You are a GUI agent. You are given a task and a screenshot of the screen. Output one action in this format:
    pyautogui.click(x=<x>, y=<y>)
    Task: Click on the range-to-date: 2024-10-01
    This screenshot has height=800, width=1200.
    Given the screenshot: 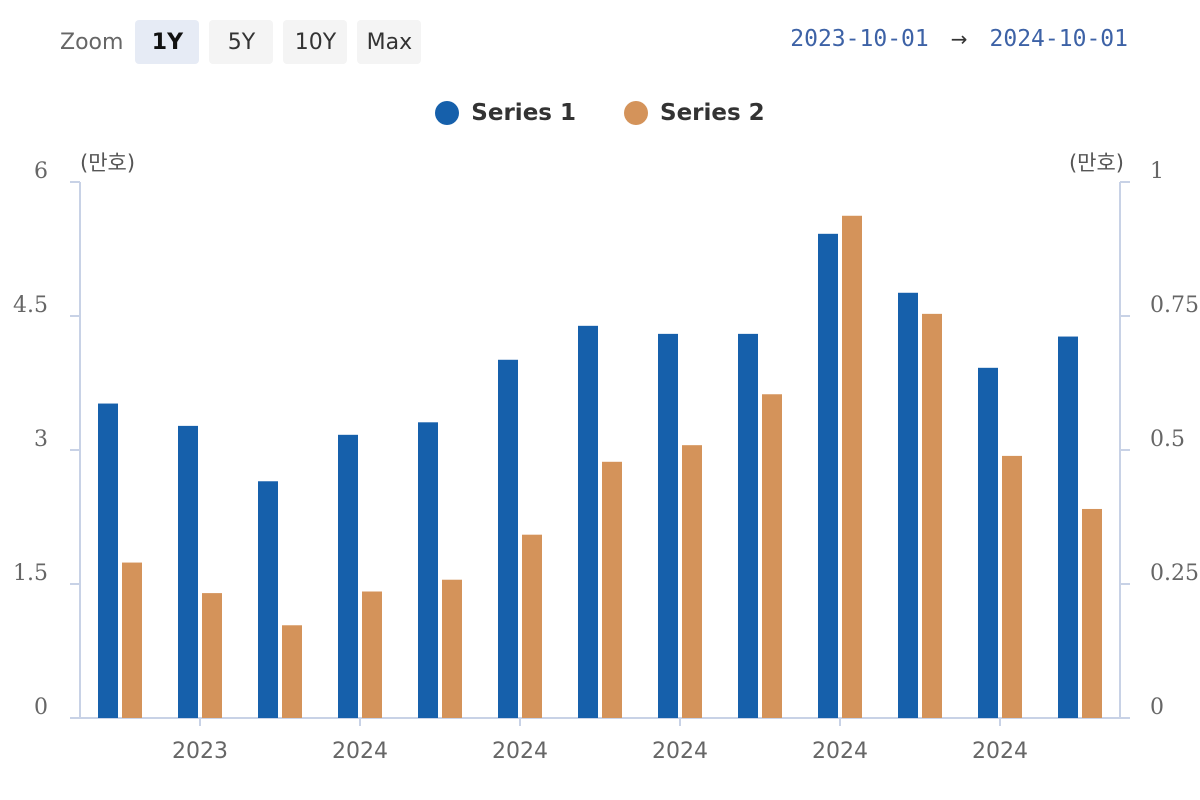 What is the action you would take?
    pyautogui.click(x=1058, y=39)
    